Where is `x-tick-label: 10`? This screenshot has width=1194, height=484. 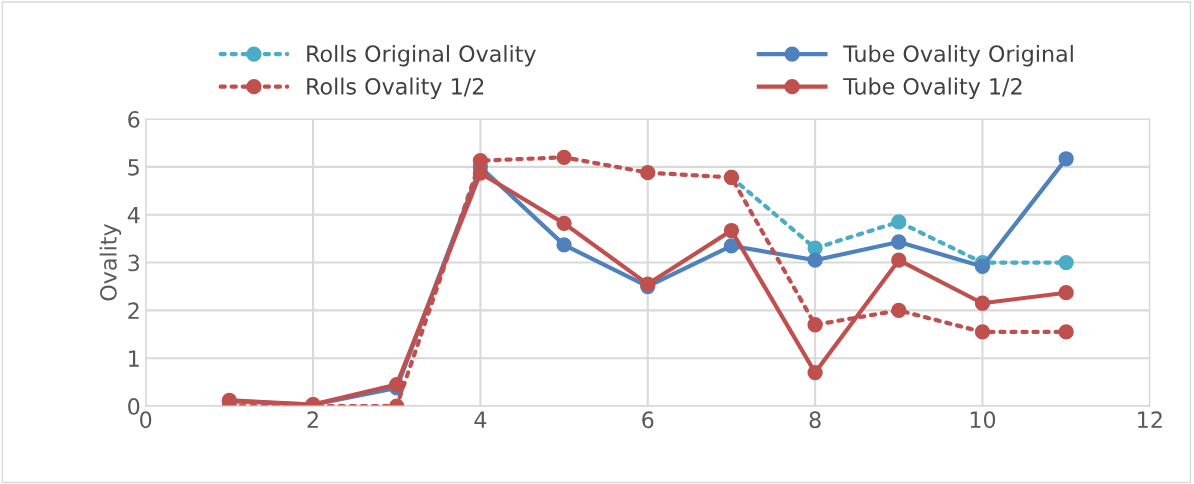 x-tick-label: 10 is located at coordinates (983, 420).